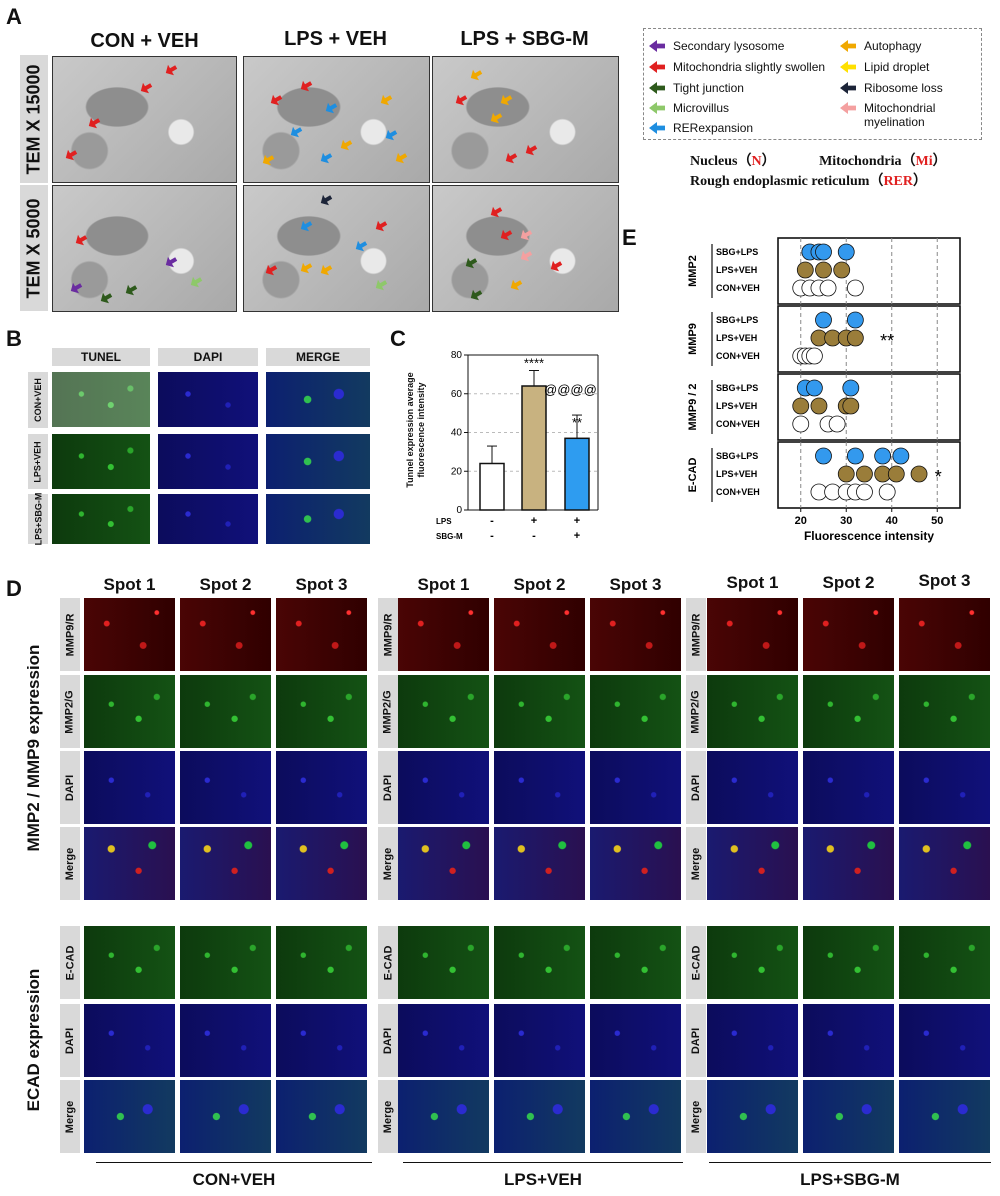 The image size is (1000, 1196). What do you see at coordinates (848, 88) in the screenshot?
I see `navy-arrow-icon` at bounding box center [848, 88].